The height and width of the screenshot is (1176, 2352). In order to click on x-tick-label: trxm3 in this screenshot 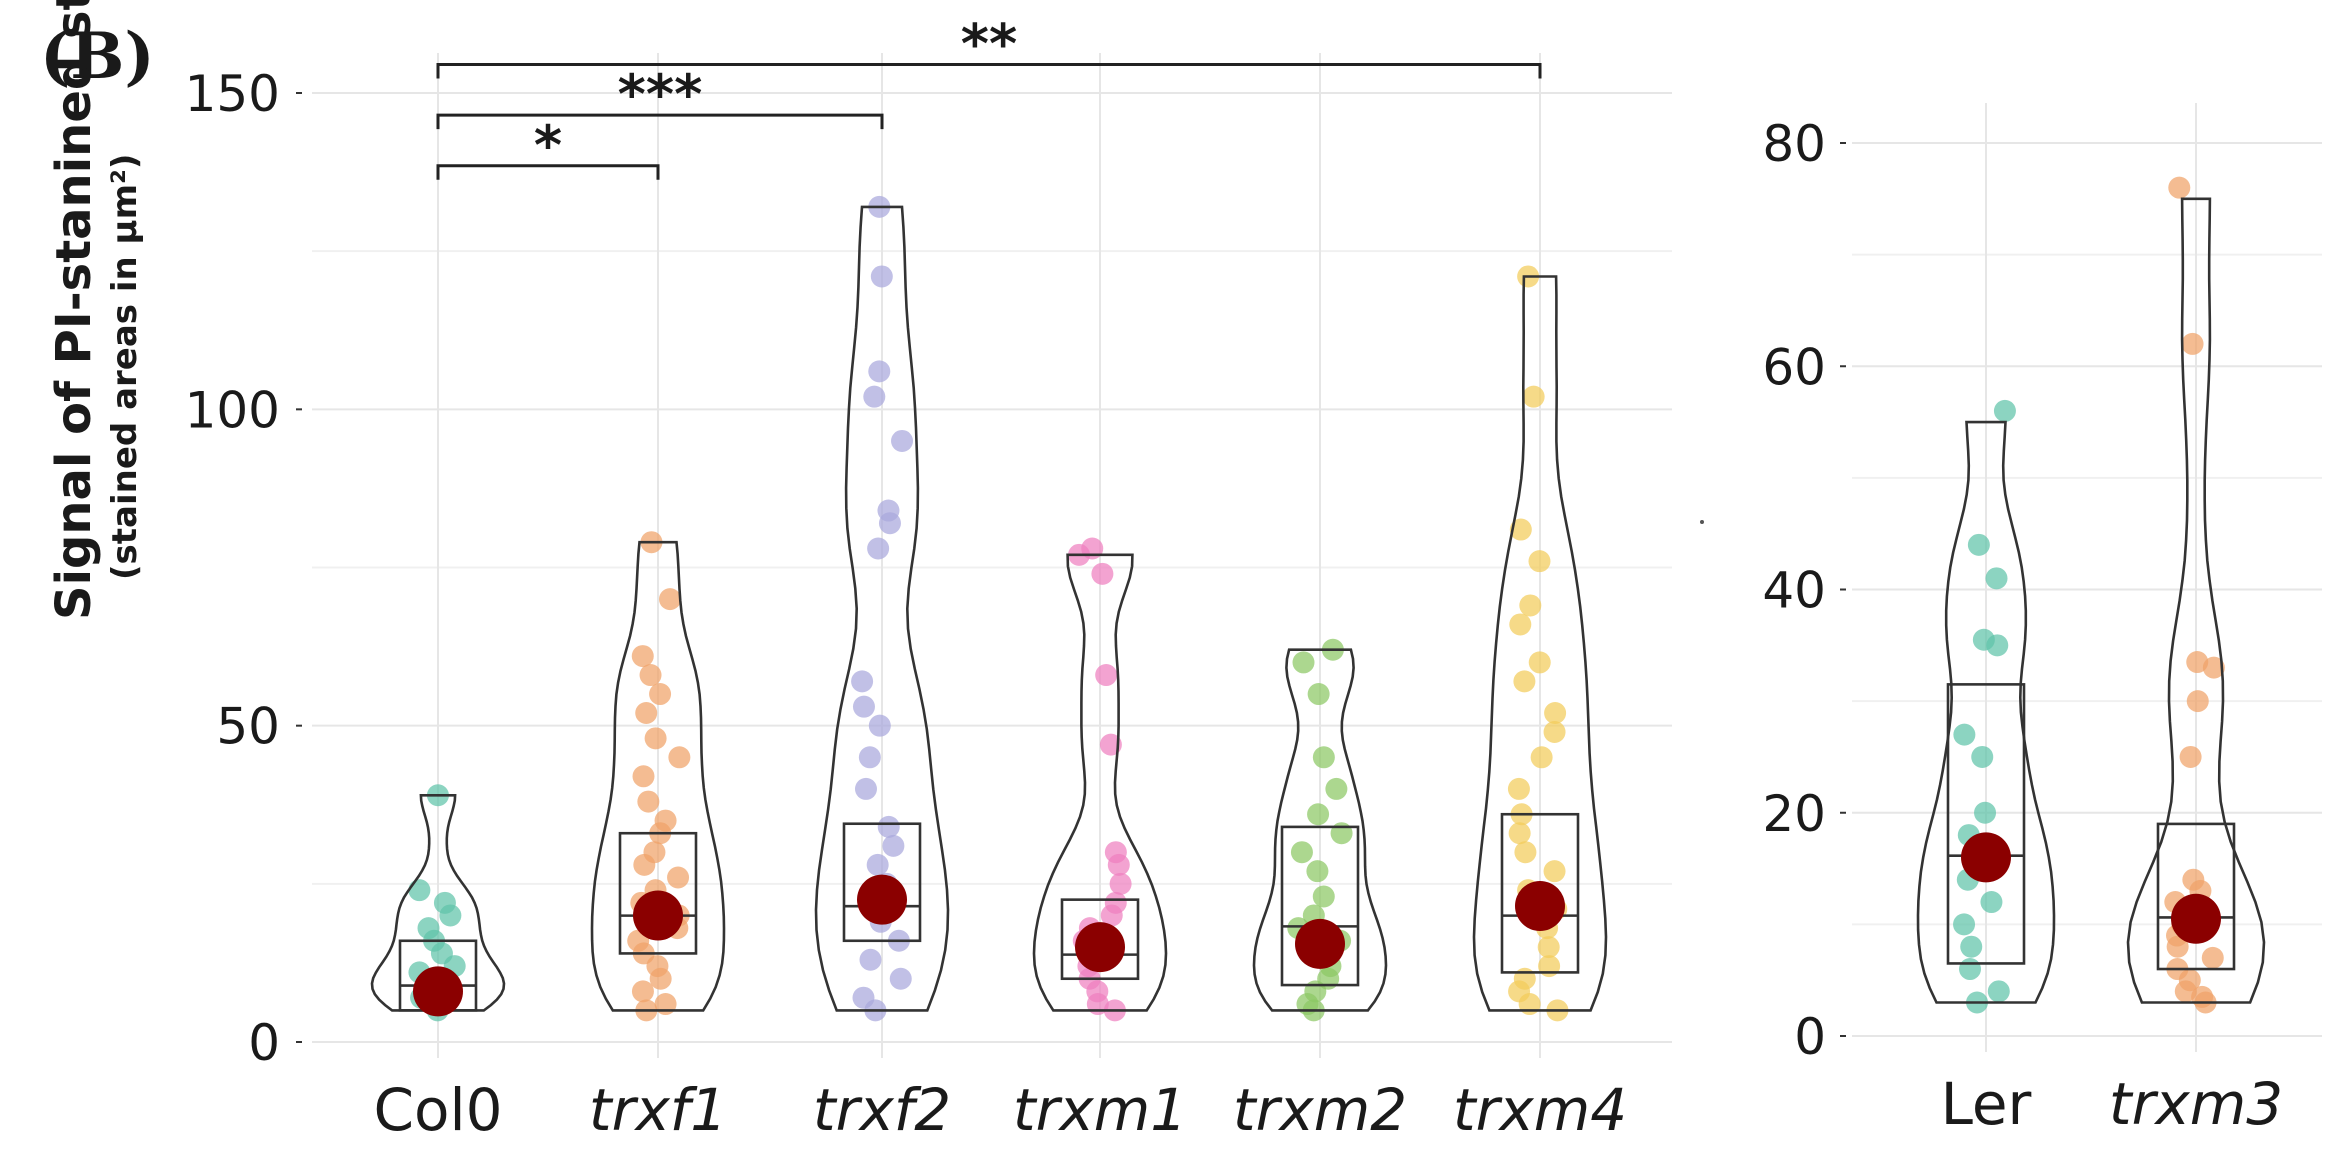, I will do `click(2196, 1104)`.